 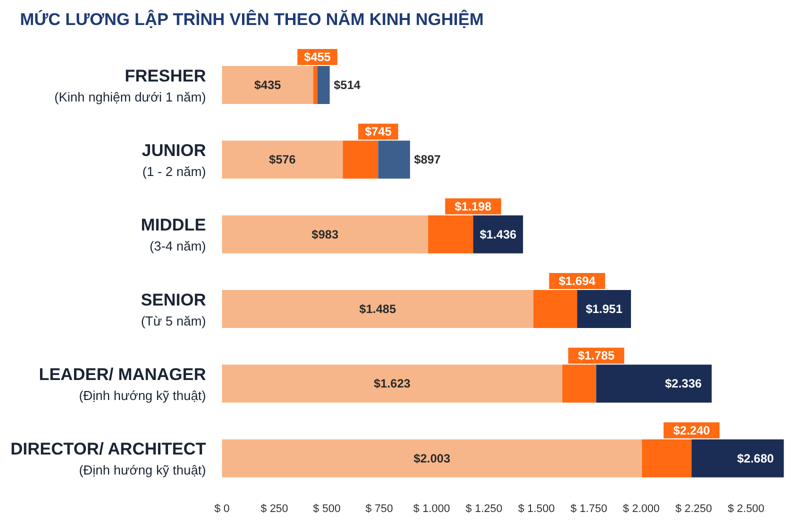 What do you see at coordinates (589, 508) in the screenshot?
I see `x-tick-label: $ 1.750` at bounding box center [589, 508].